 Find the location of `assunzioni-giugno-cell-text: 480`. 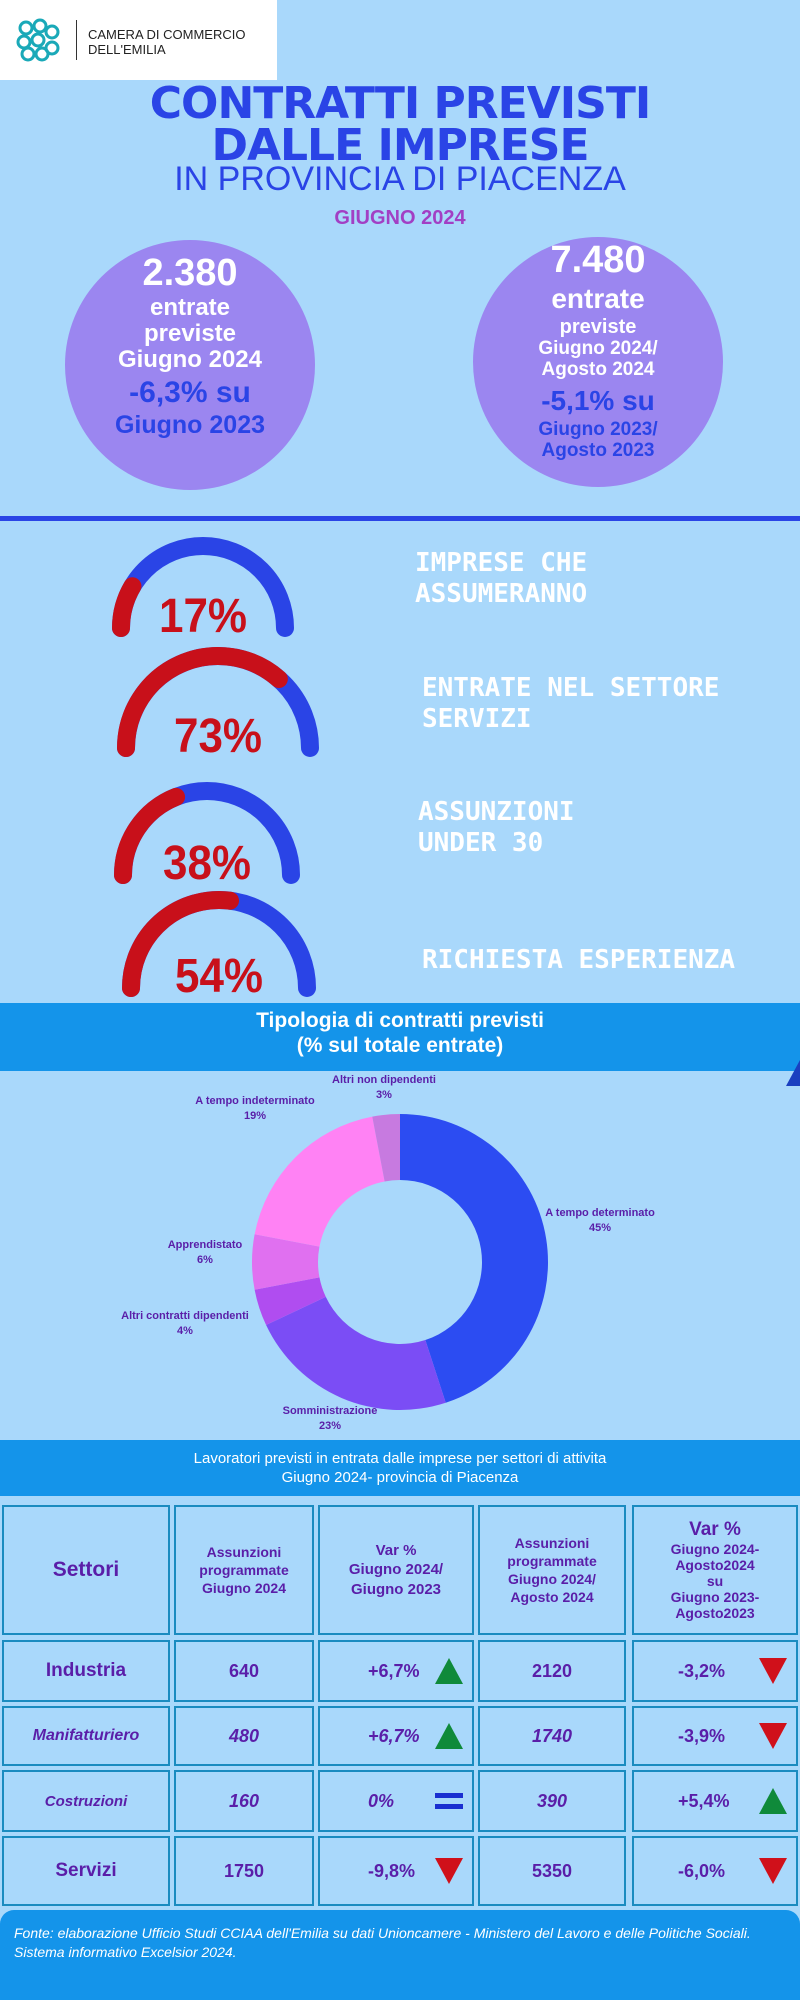

assunzioni-giugno-cell-text: 480 is located at coordinates (244, 1735).